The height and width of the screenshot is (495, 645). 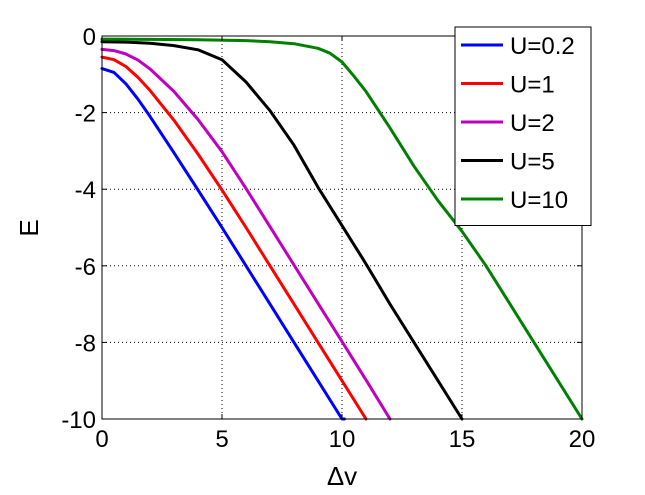 I want to click on legend-label: U=1, so click(x=532, y=85).